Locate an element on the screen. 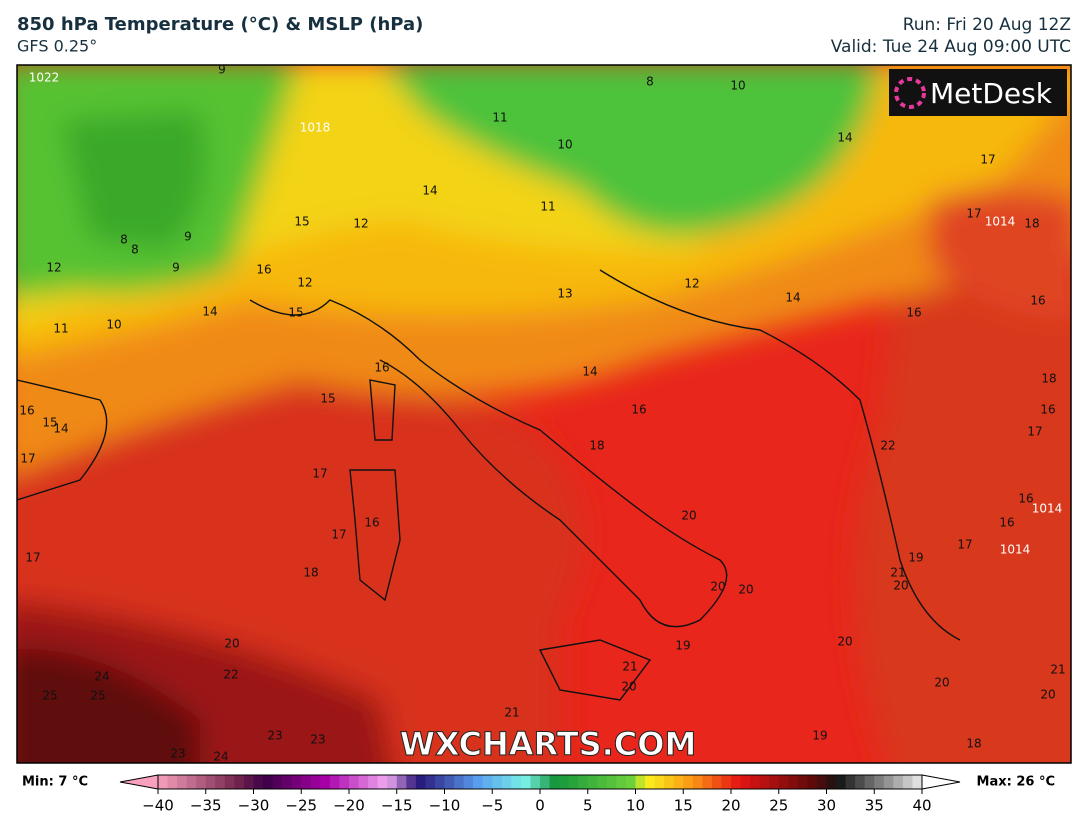 The width and height of the screenshot is (1088, 833). colorbar-tick-label: 40 is located at coordinates (921, 806).